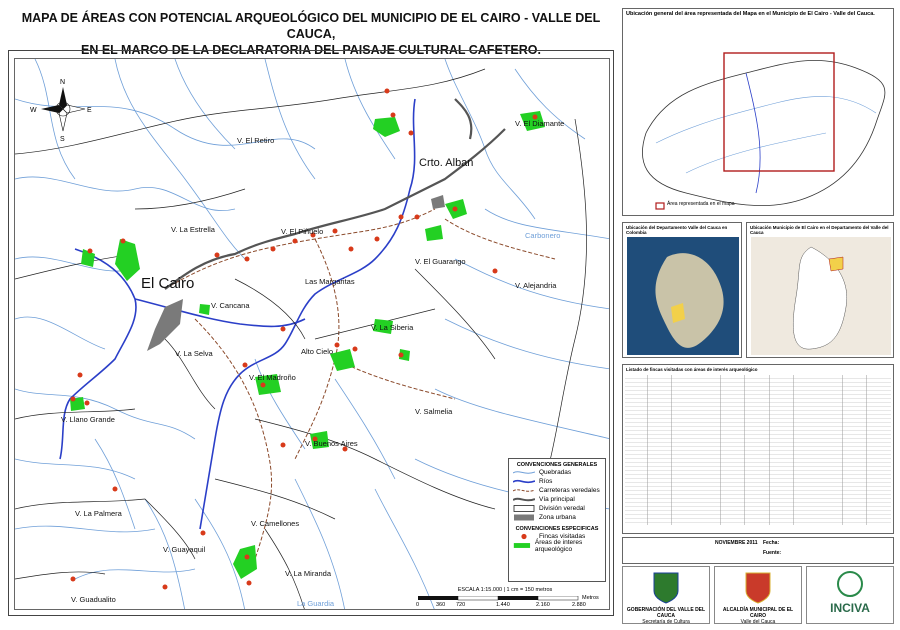 The width and height of the screenshot is (900, 630). What do you see at coordinates (771, 543) in the screenshot?
I see `date-label: Fecha:` at bounding box center [771, 543].